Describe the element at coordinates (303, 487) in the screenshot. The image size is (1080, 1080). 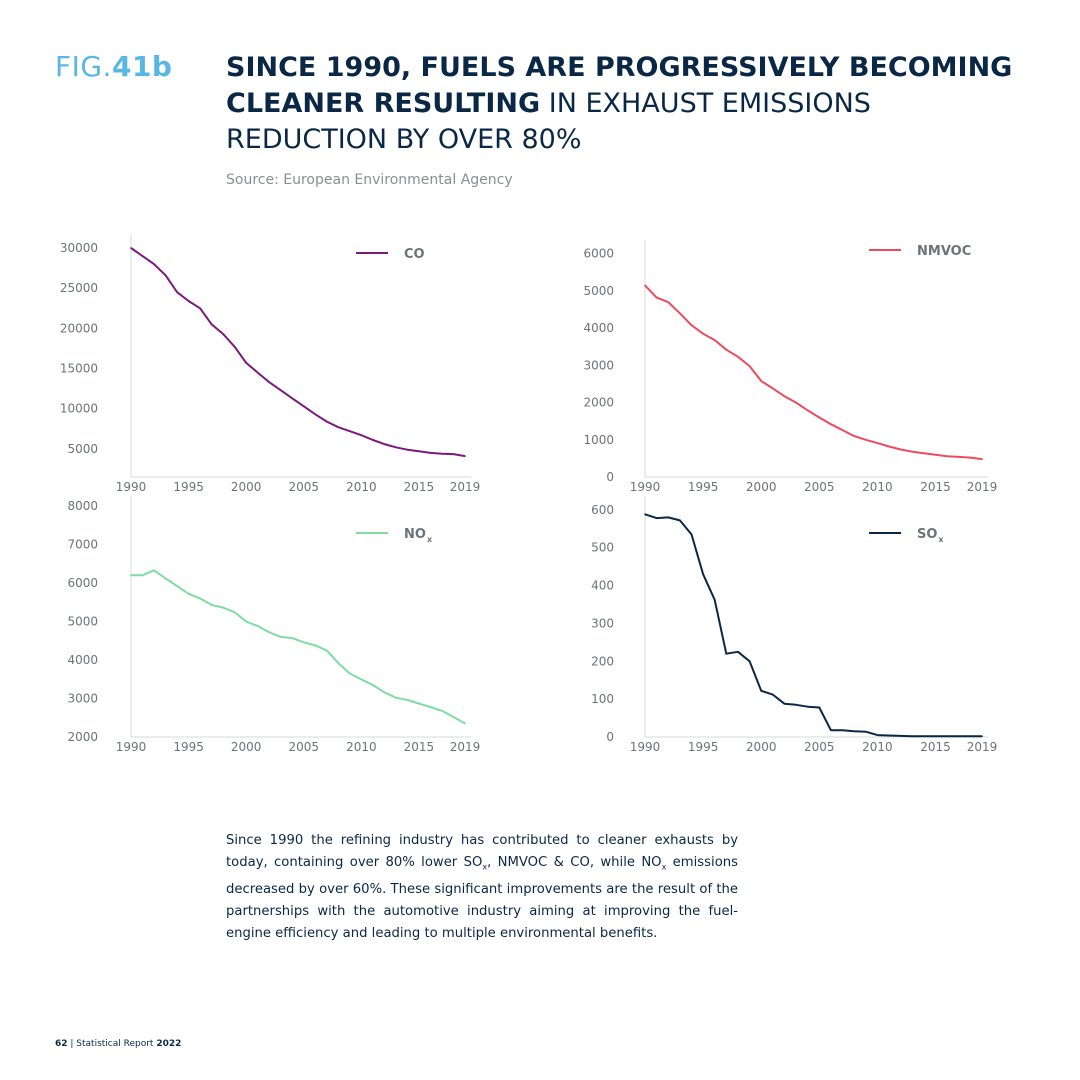
I see `co-x-tick-label: 2005` at that location.